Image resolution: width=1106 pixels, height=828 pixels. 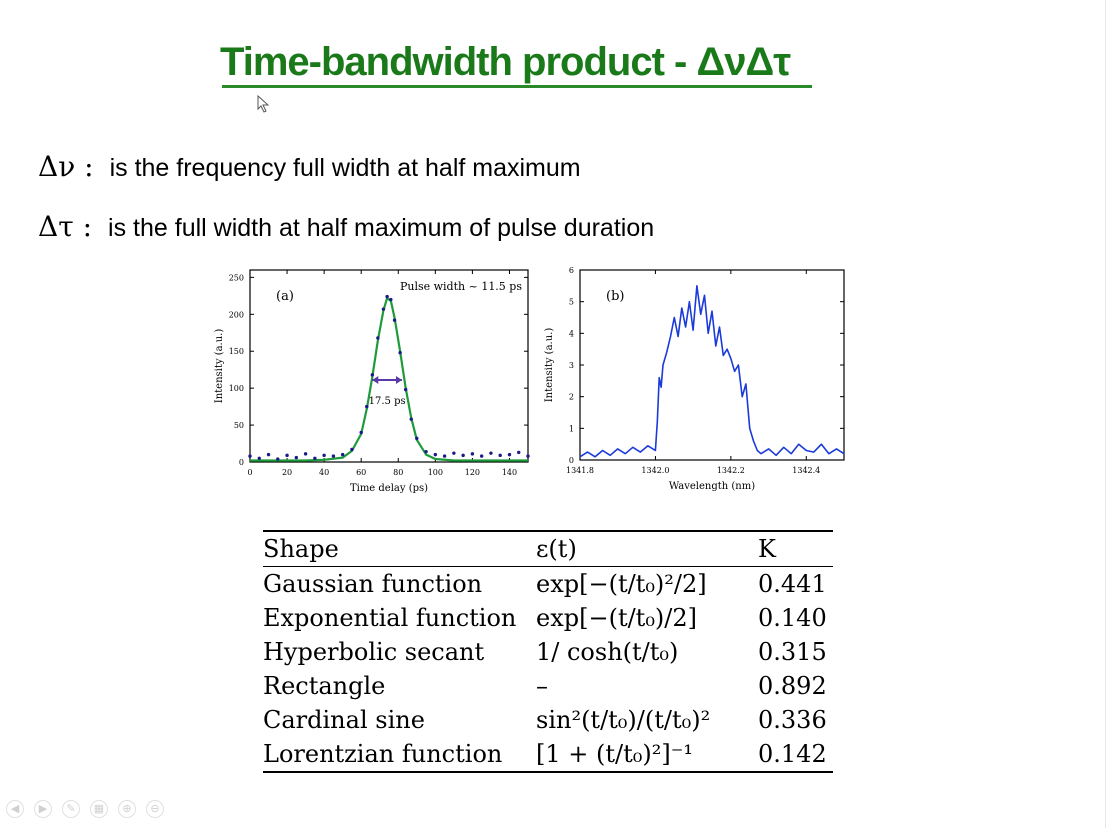 I want to click on table-rule-top, so click(x=548, y=531).